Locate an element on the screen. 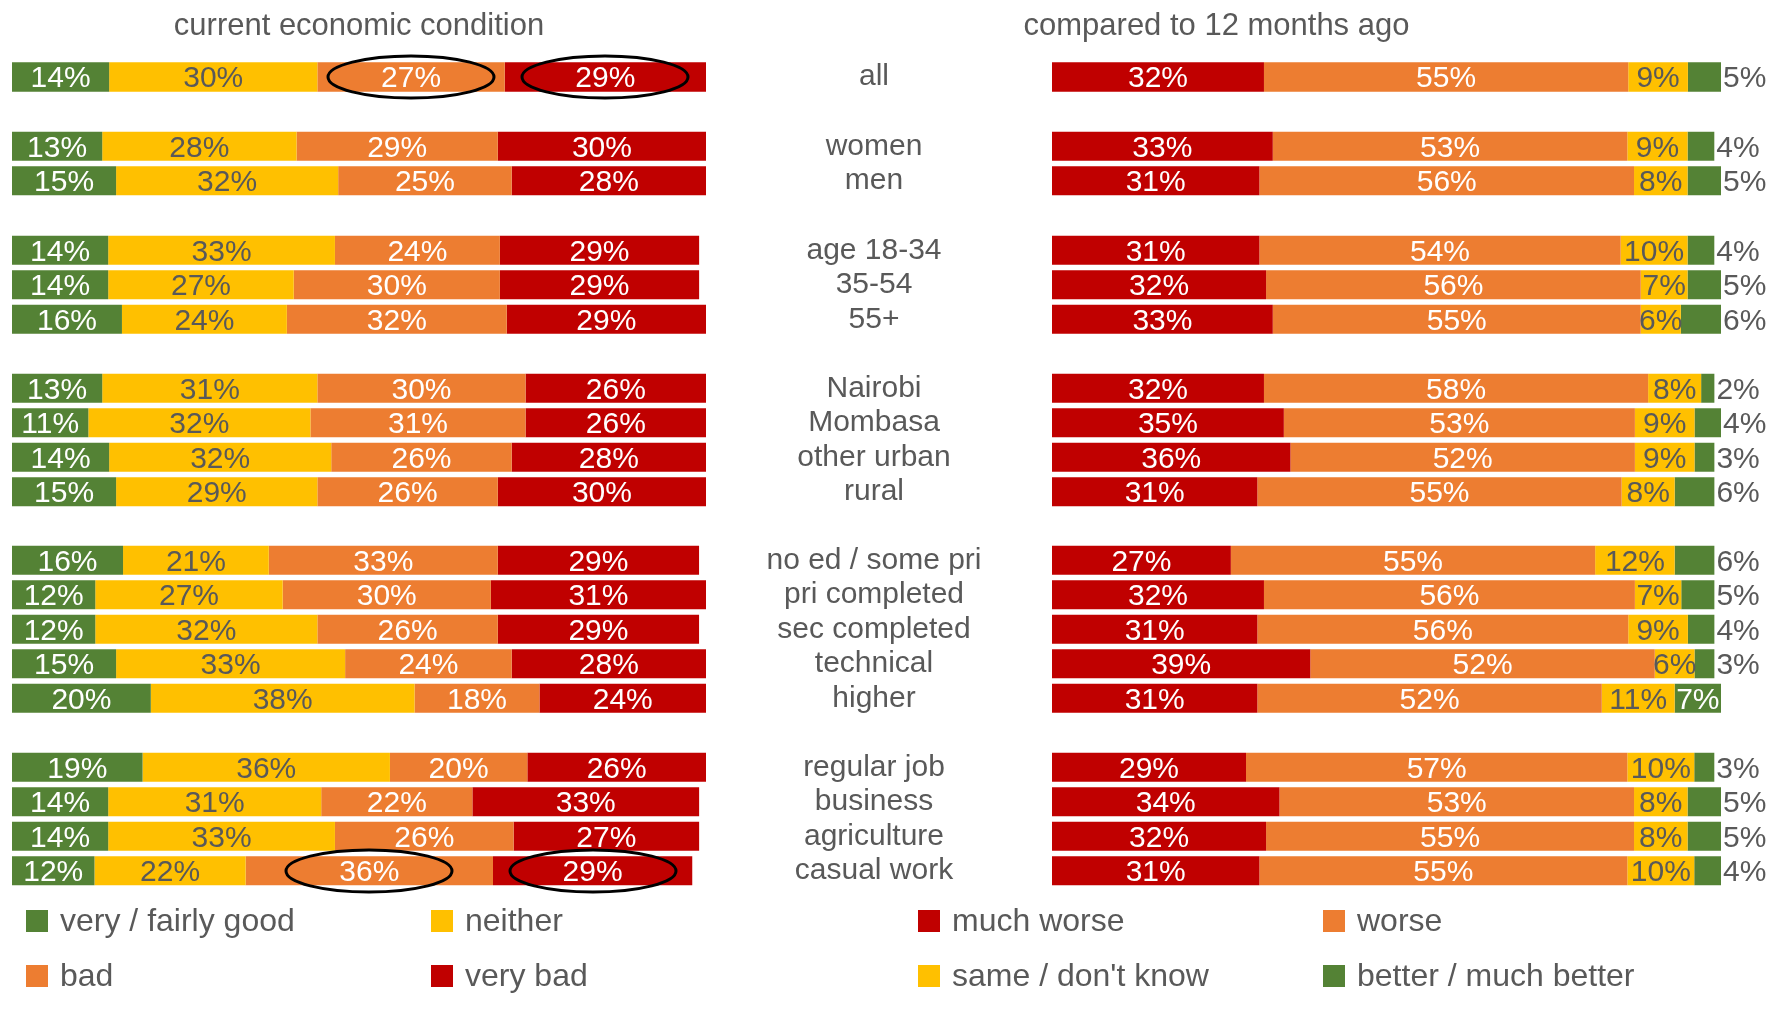 Image resolution: width=1787 pixels, height=1025 pixels. data-label: 56% is located at coordinates (1442, 629).